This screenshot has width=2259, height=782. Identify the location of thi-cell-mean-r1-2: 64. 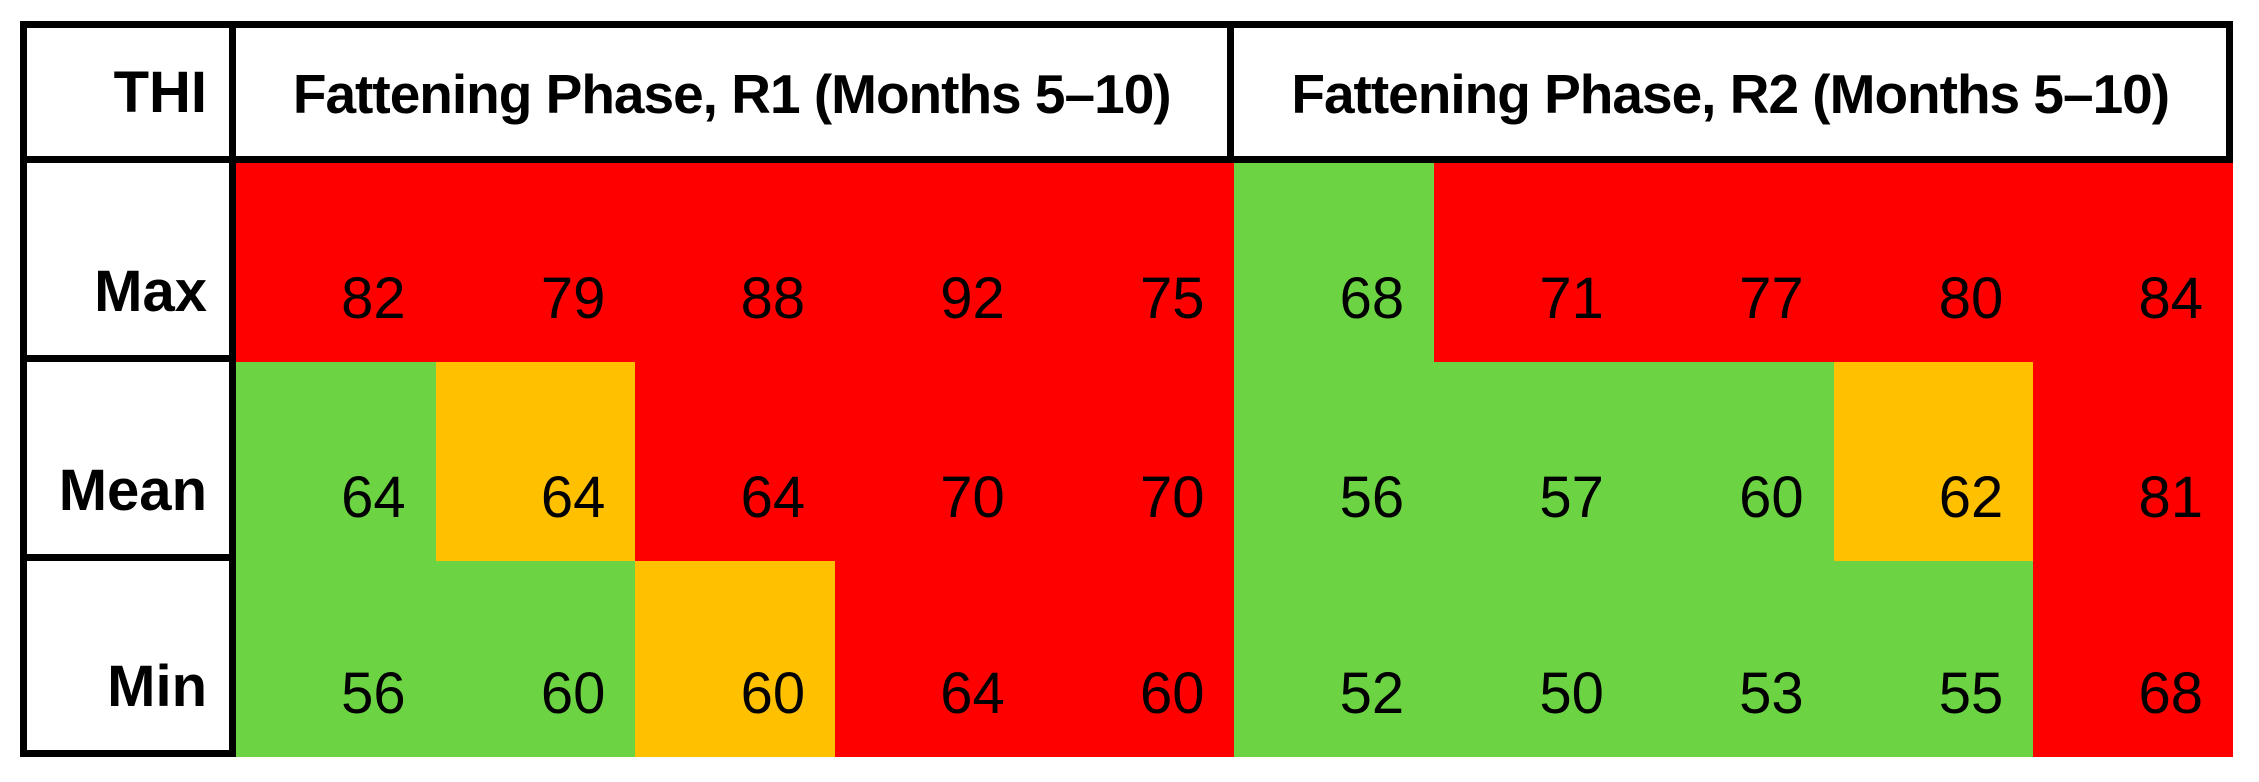
(535, 461).